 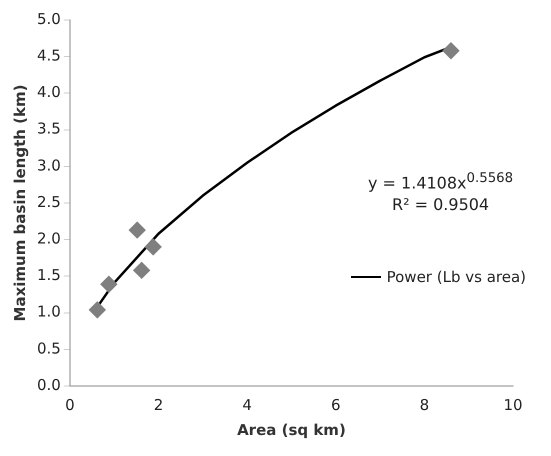 I want to click on y-tick-label: 3.0, so click(x=48, y=165).